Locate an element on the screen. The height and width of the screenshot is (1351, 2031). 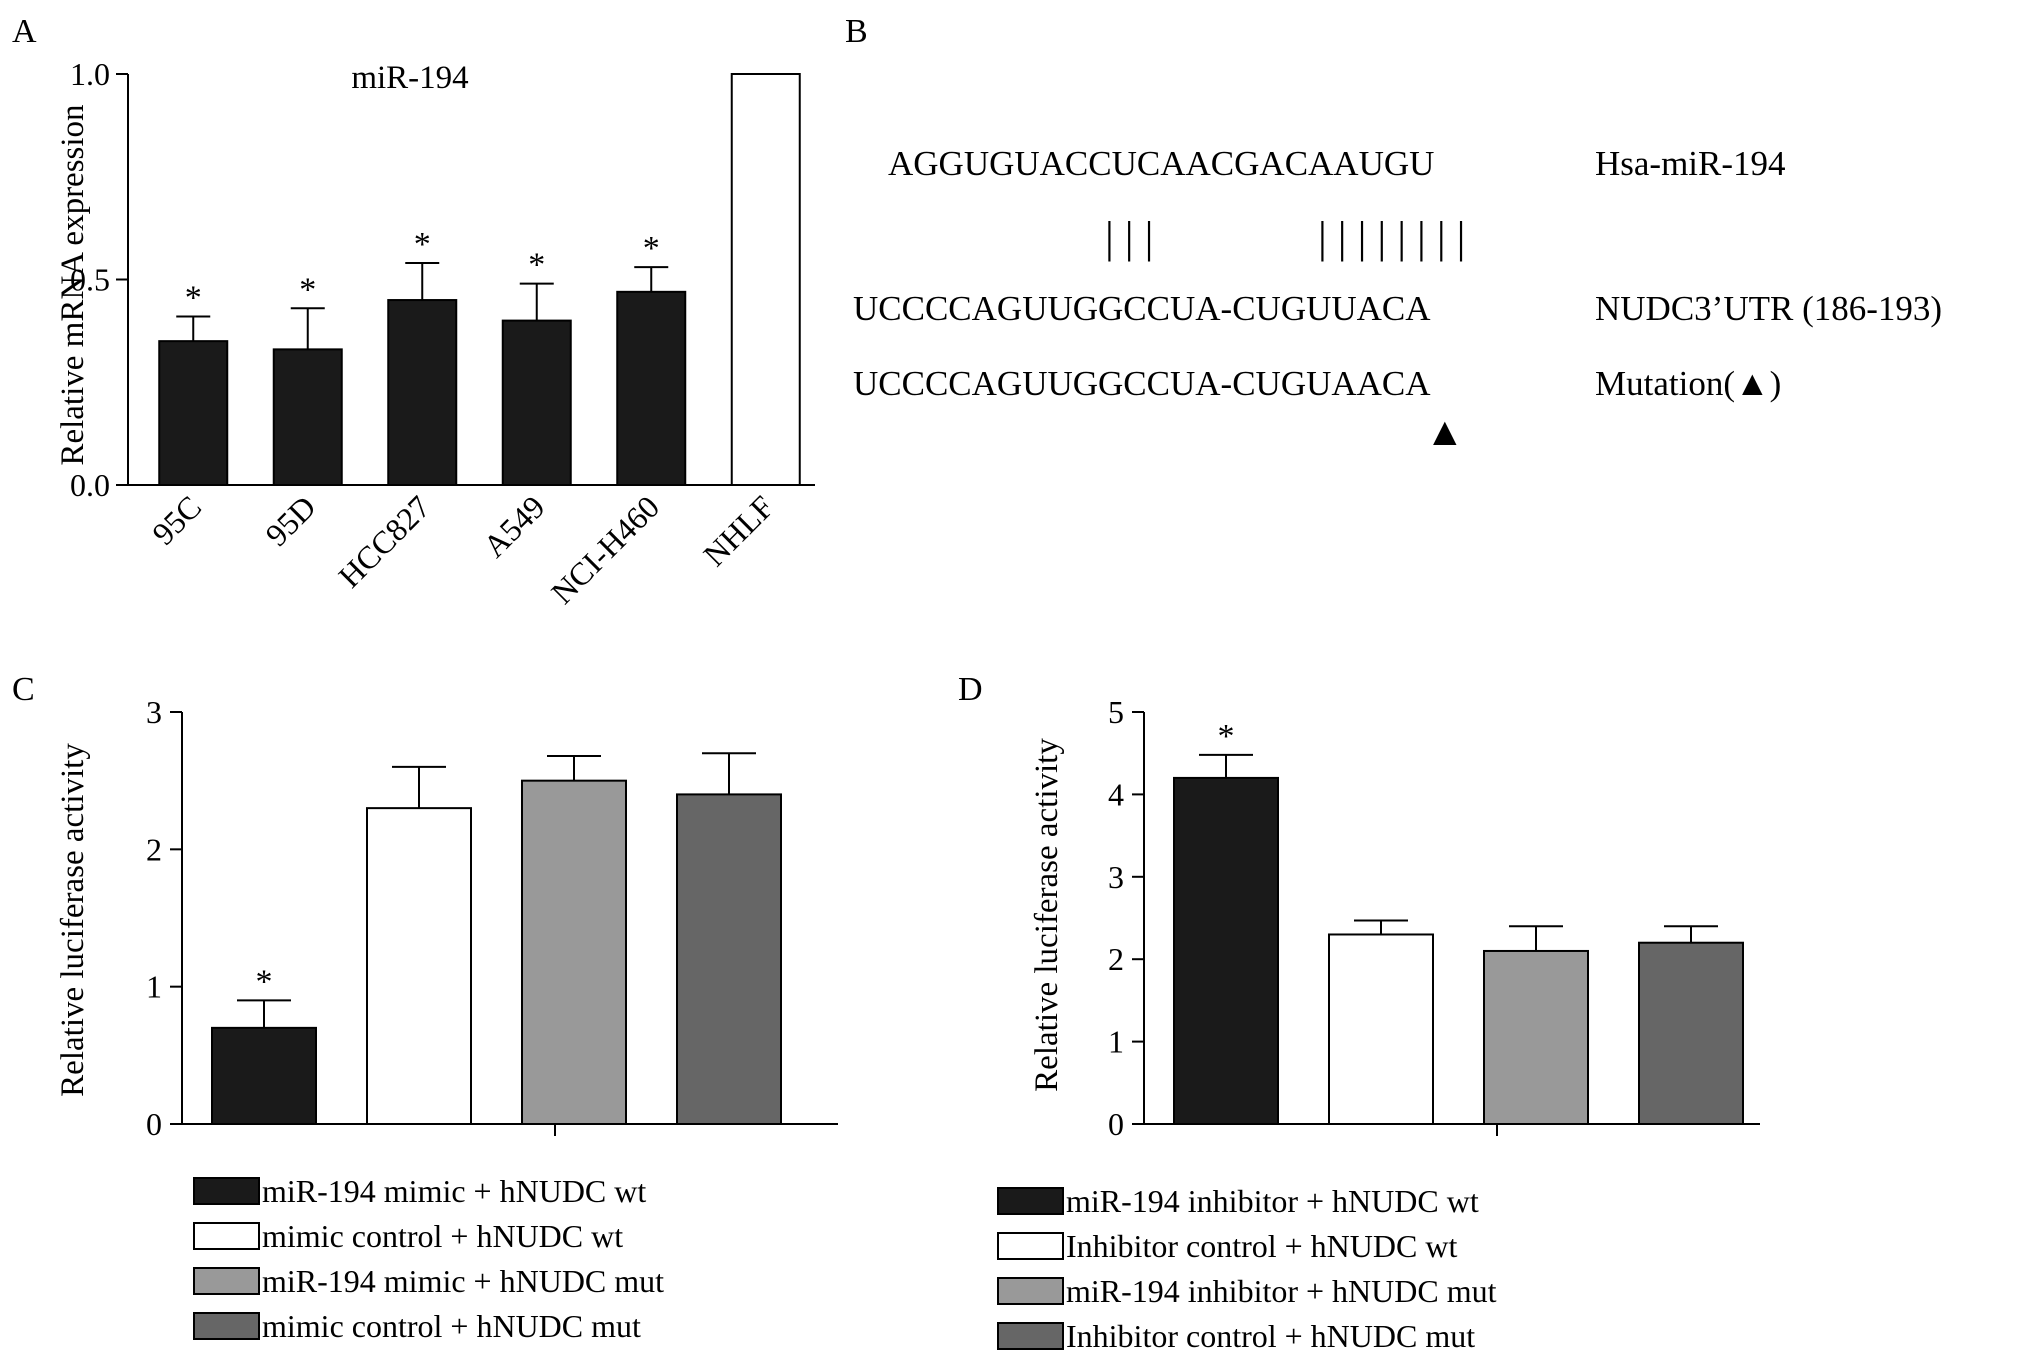
mutation-sequence: UCCCCAGUUGGCCUA-CUGUAACA is located at coordinates (1142, 383).